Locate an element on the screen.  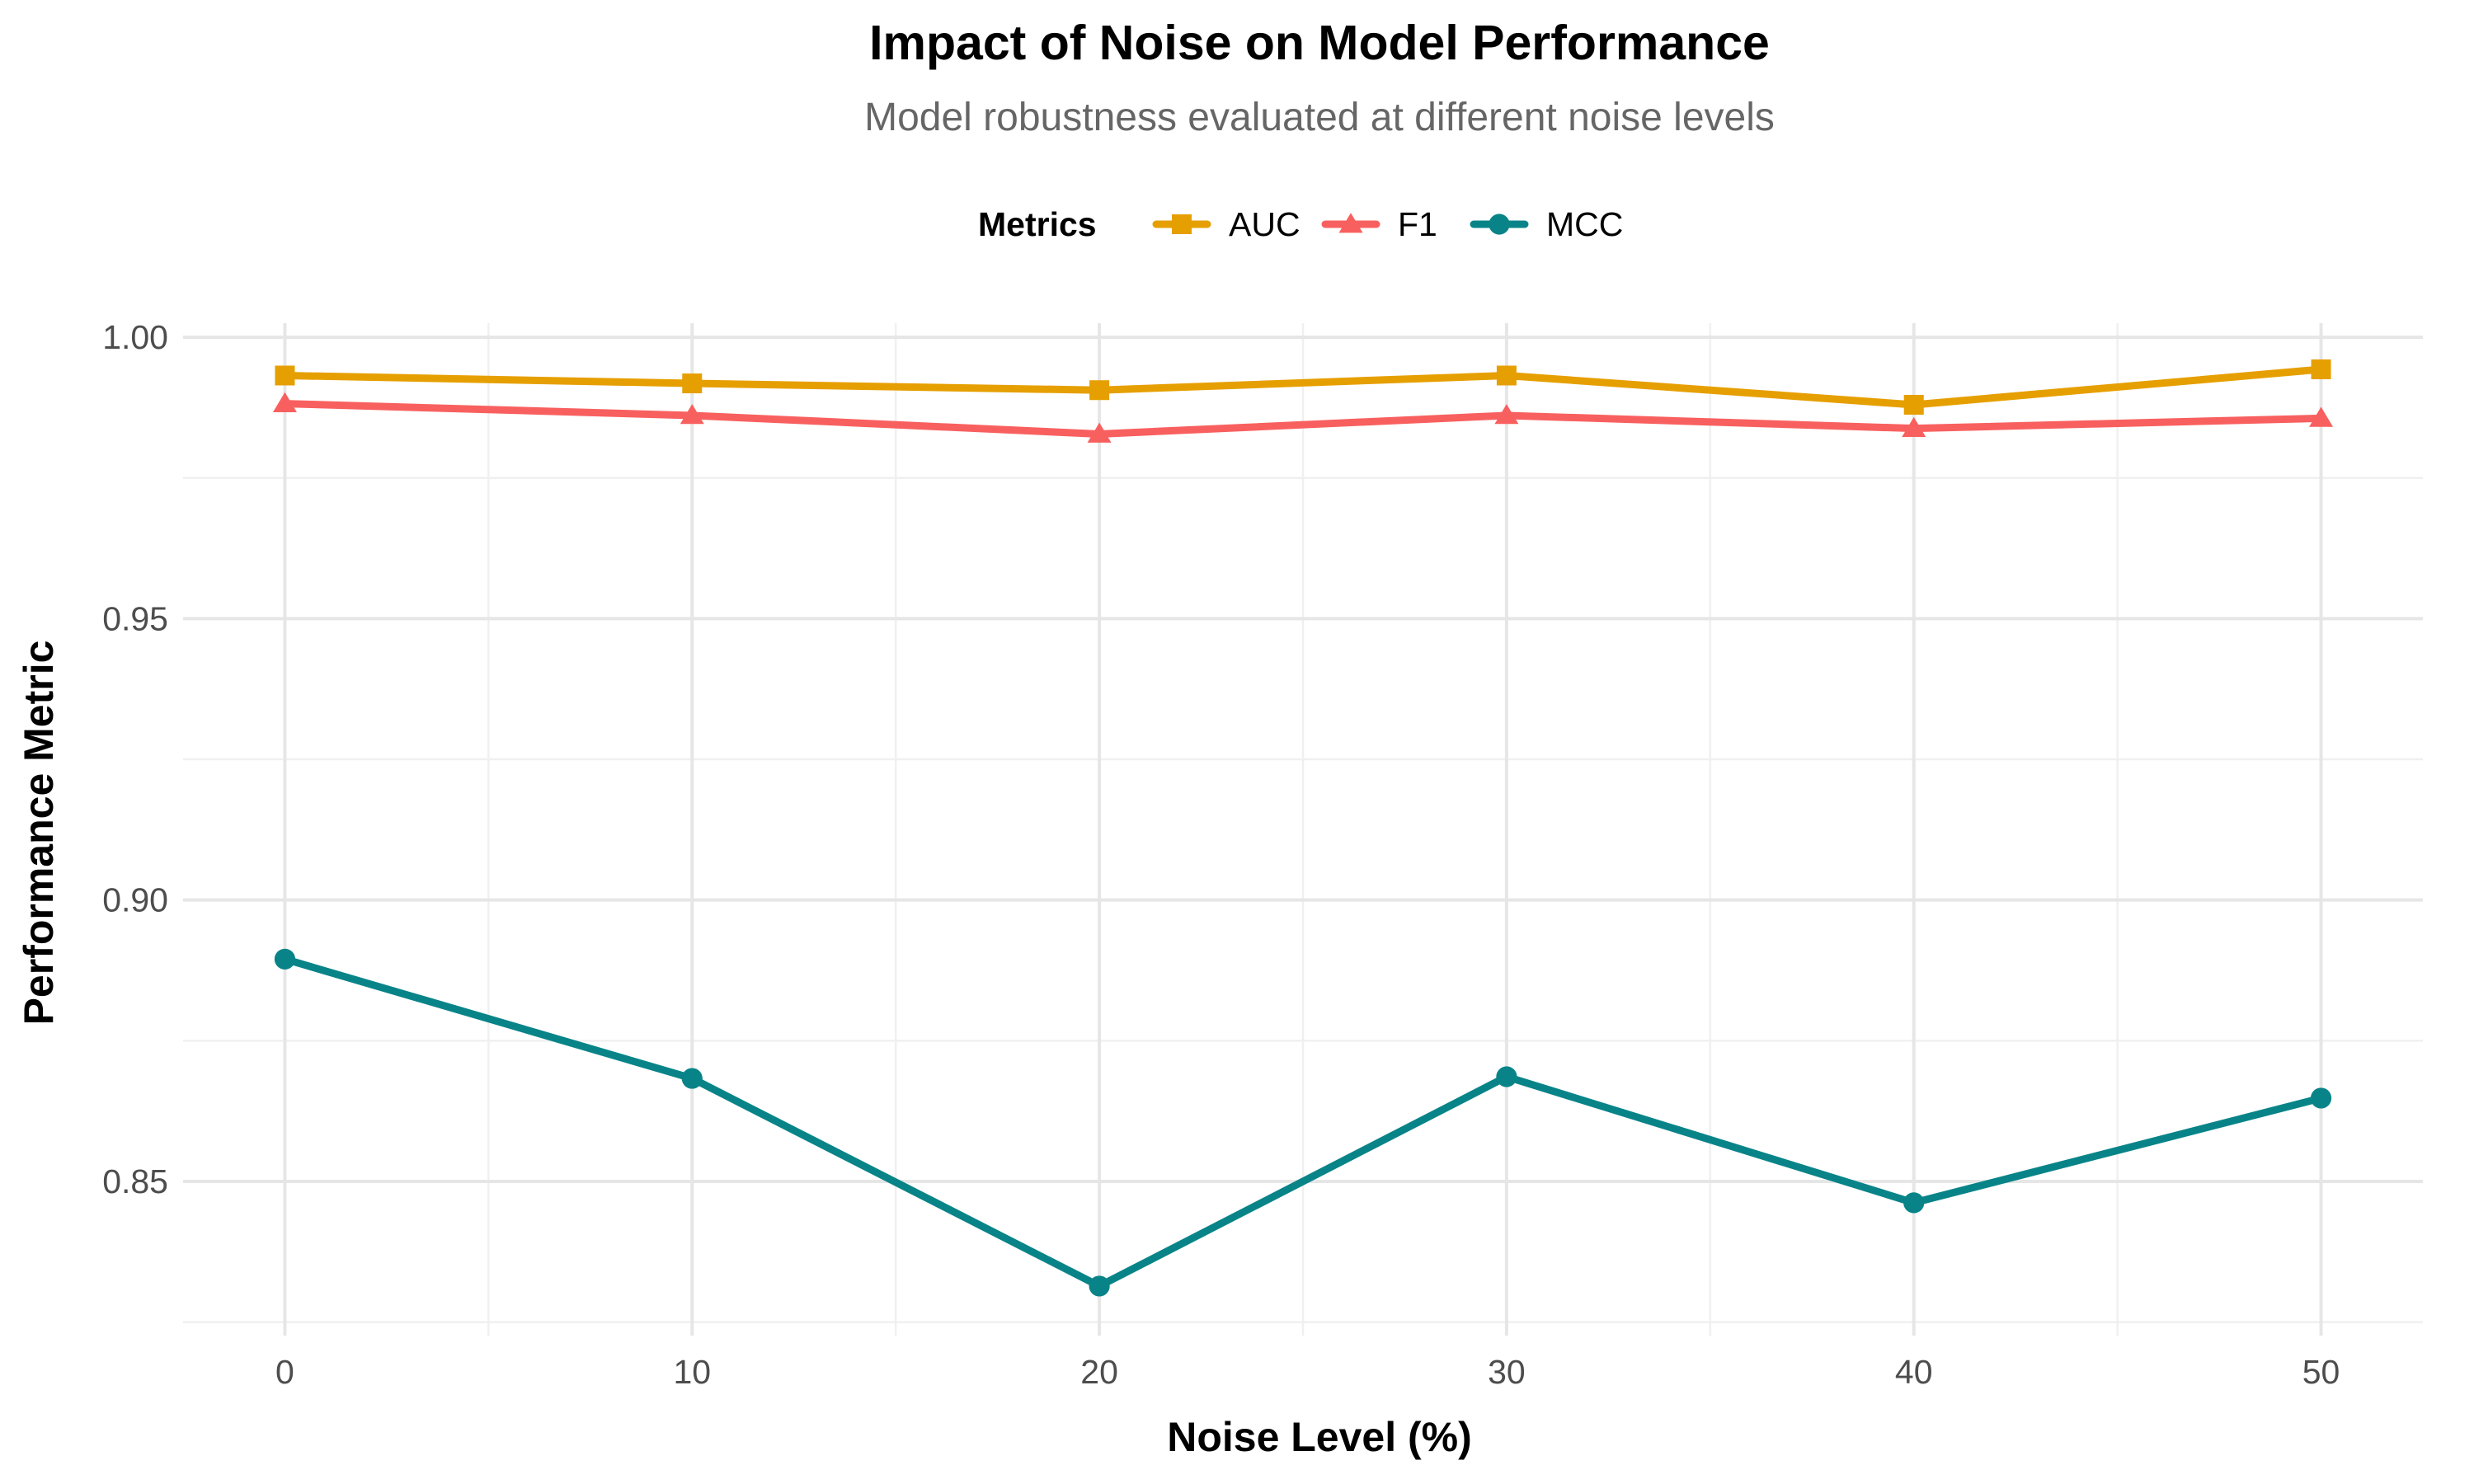
x-tick-label: 0 is located at coordinates (284, 1372).